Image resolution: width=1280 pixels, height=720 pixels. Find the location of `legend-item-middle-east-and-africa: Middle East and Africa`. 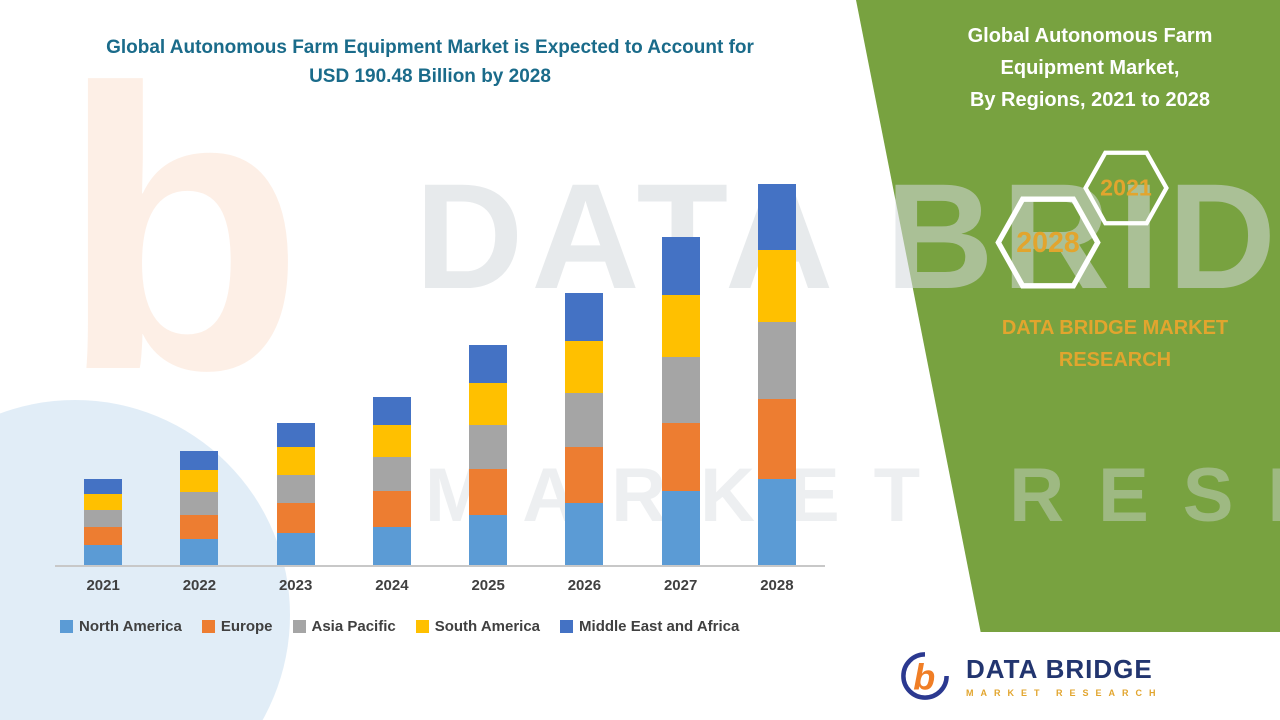

legend-item-middle-east-and-africa: Middle East and Africa is located at coordinates (649, 626).